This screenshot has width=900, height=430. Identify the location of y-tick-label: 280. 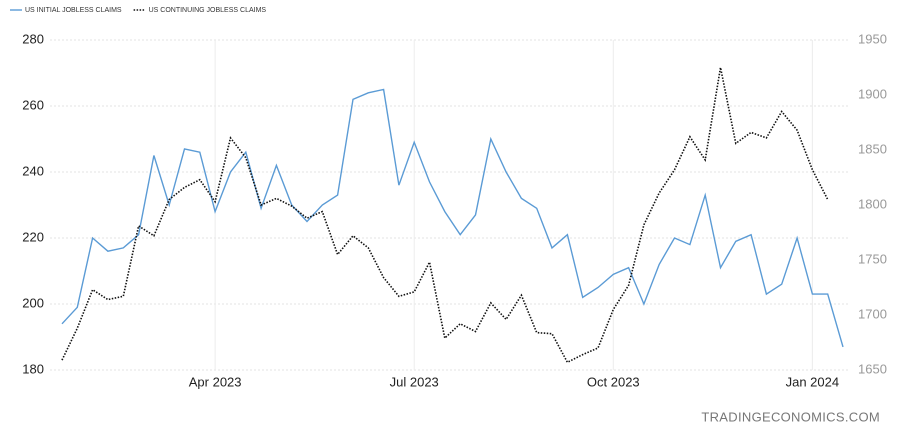
(33, 38).